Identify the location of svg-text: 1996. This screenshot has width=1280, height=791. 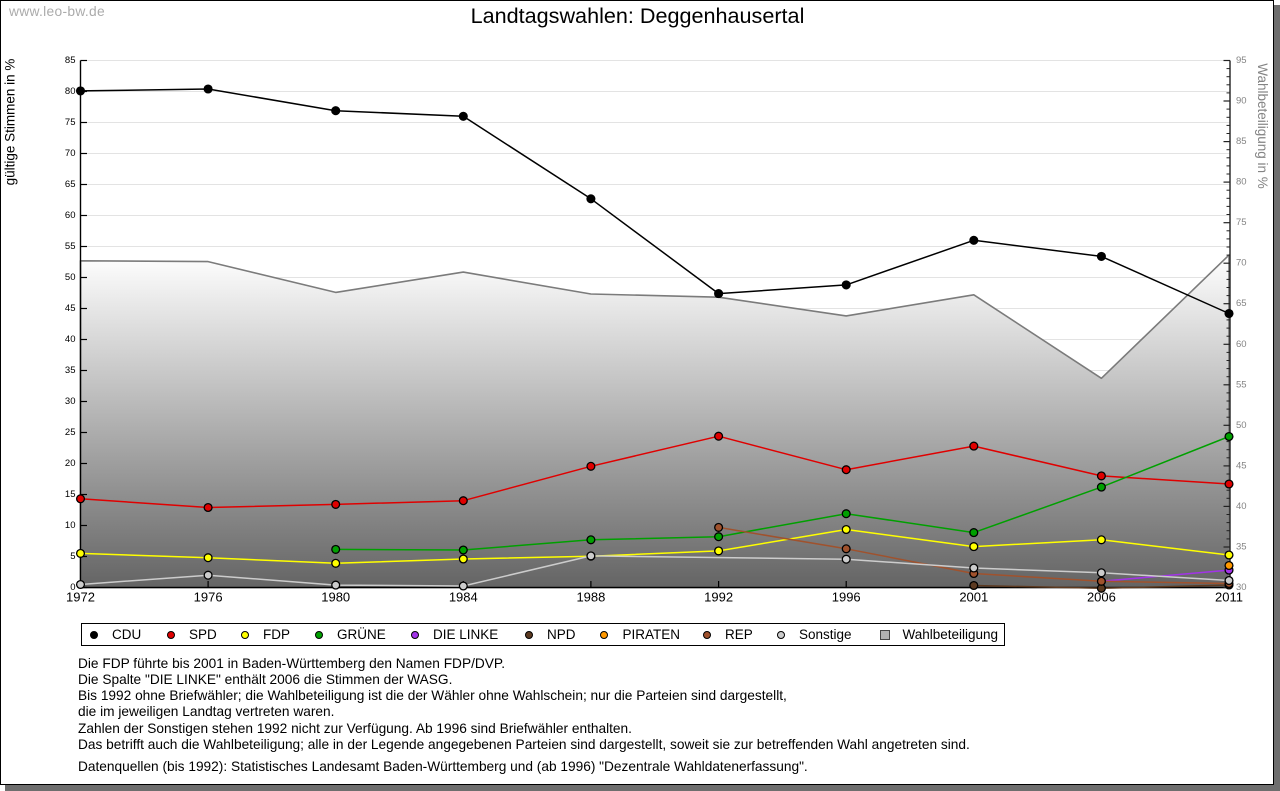
(846, 597).